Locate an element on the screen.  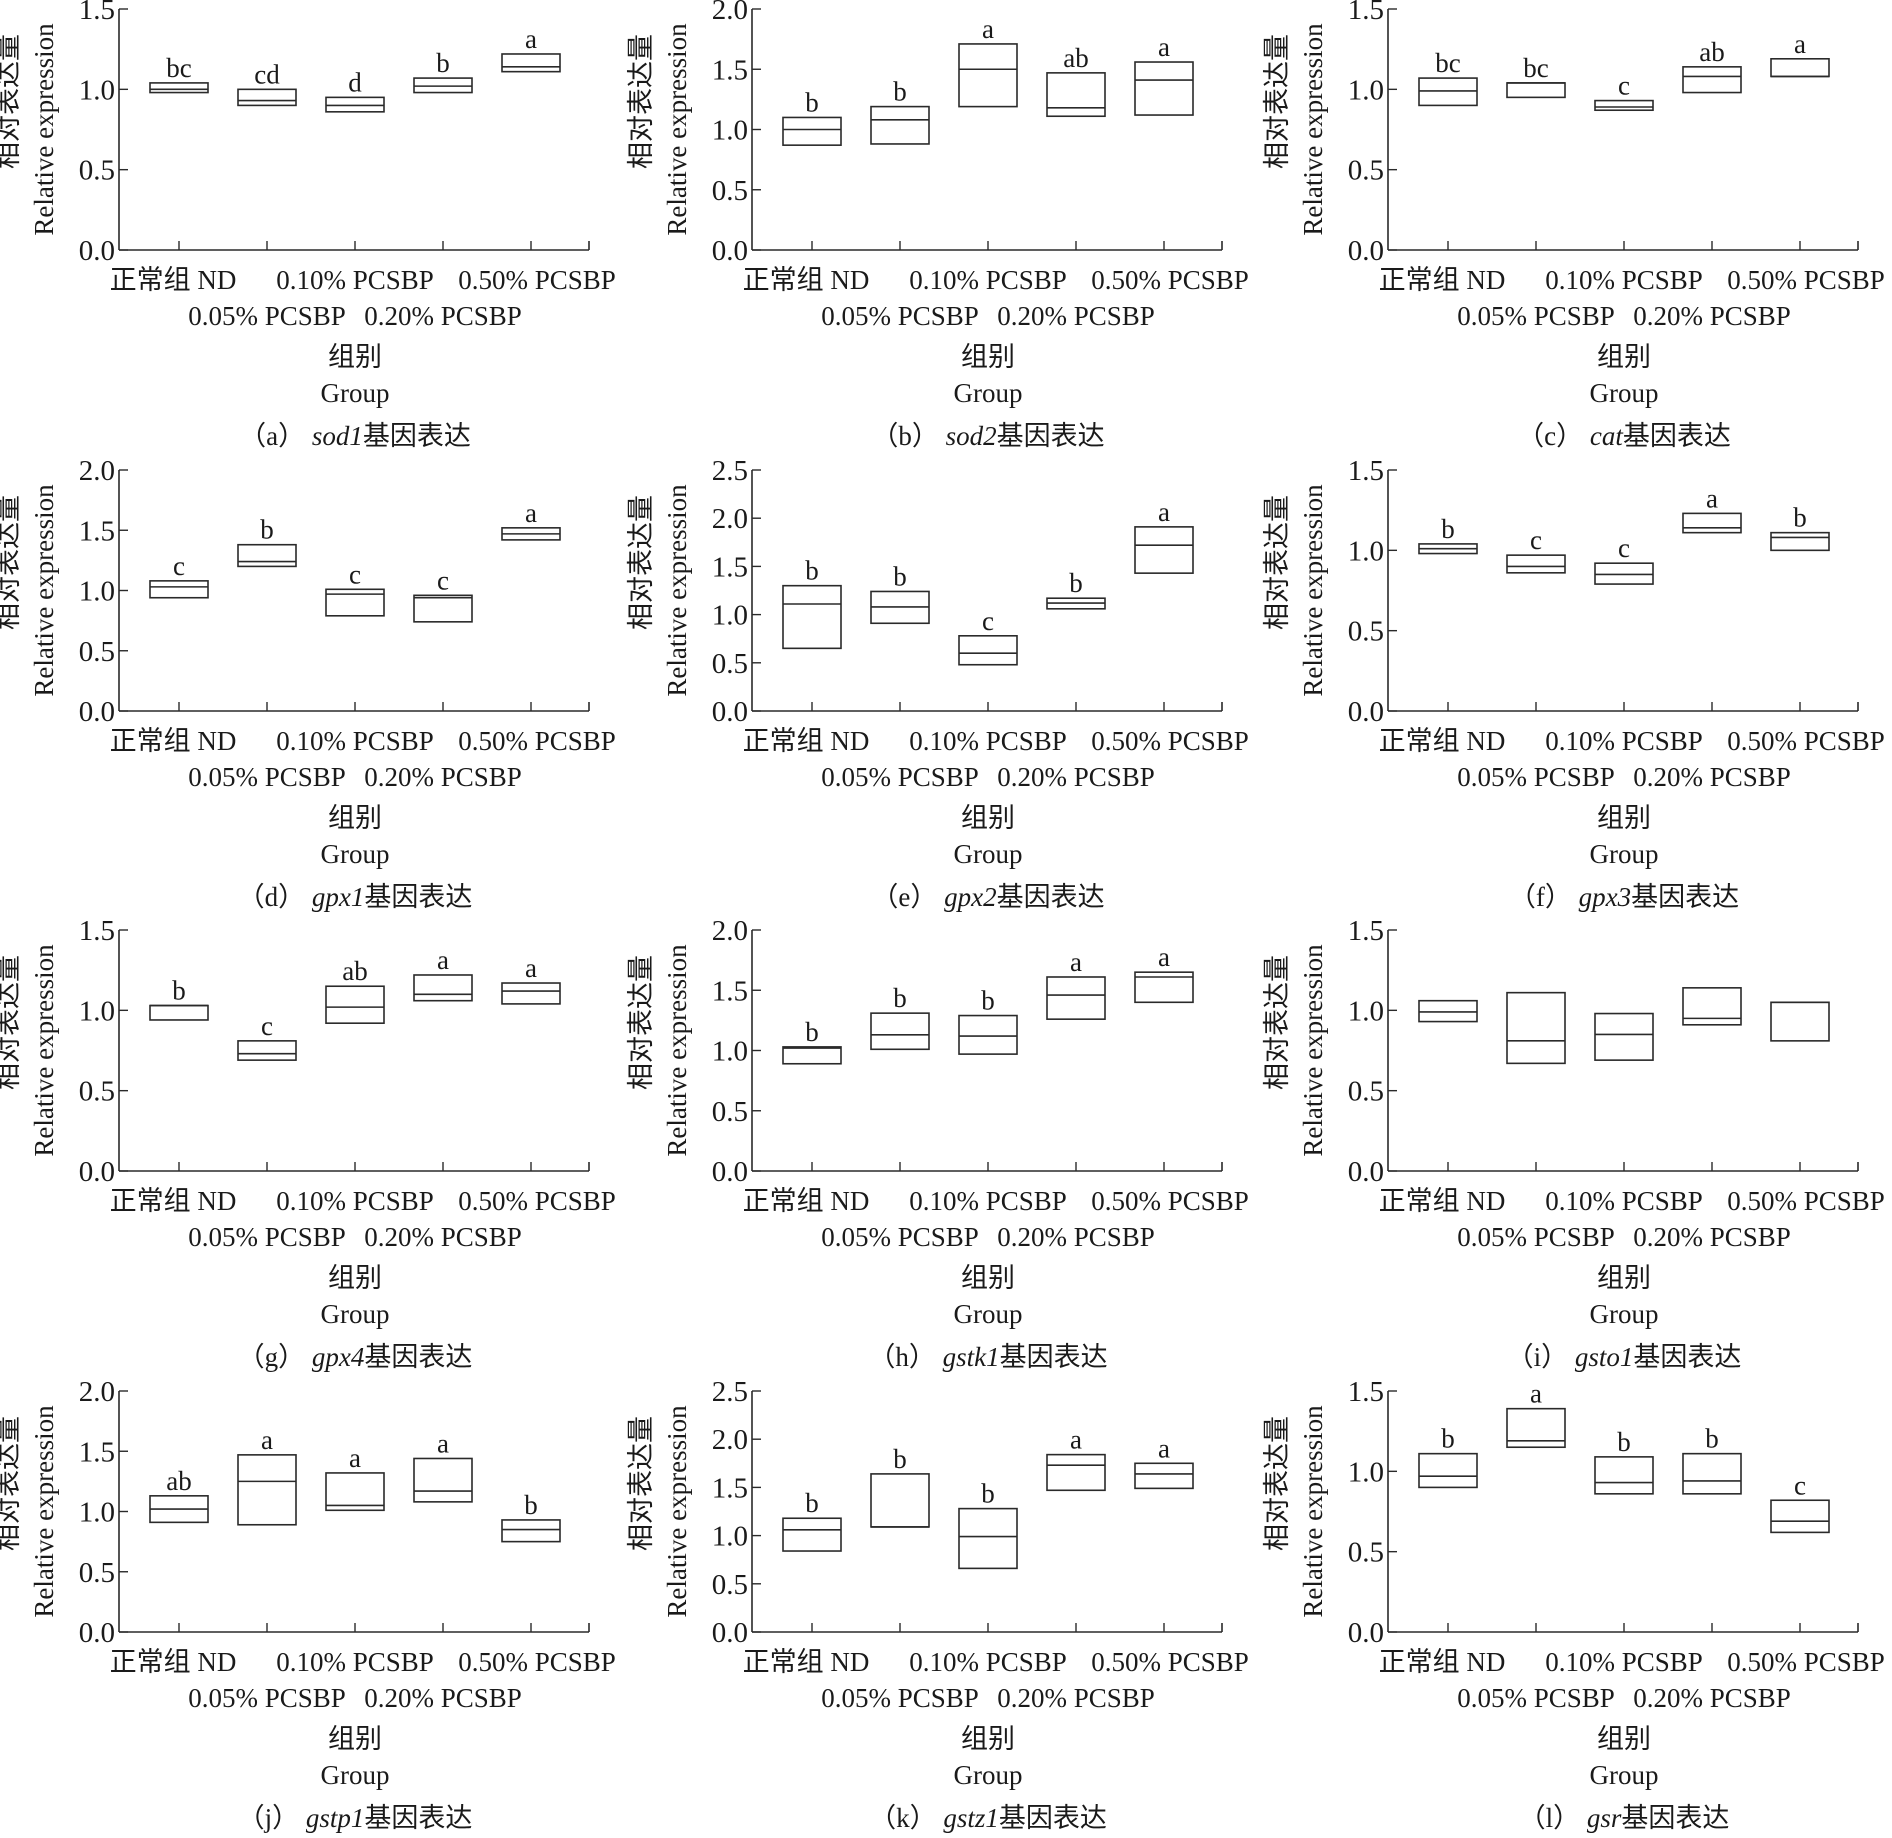
y-tick-label: 2.0 is located at coordinates (730, 519).